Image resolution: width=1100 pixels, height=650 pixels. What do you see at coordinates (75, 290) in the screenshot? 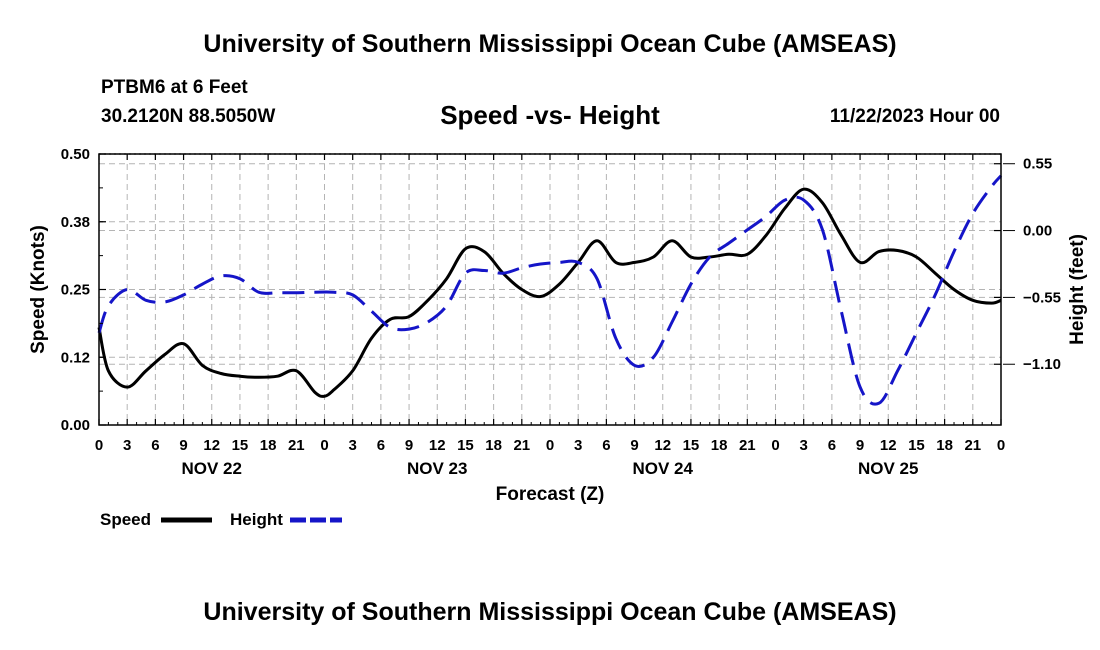
I see `y-left-tick-label: 0.25` at bounding box center [75, 290].